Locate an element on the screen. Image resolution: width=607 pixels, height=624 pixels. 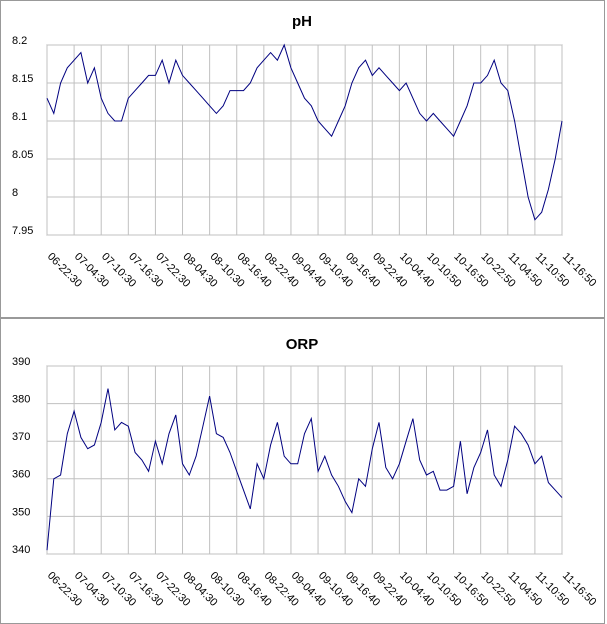
y-tick-label: 360 is located at coordinates (21, 475).